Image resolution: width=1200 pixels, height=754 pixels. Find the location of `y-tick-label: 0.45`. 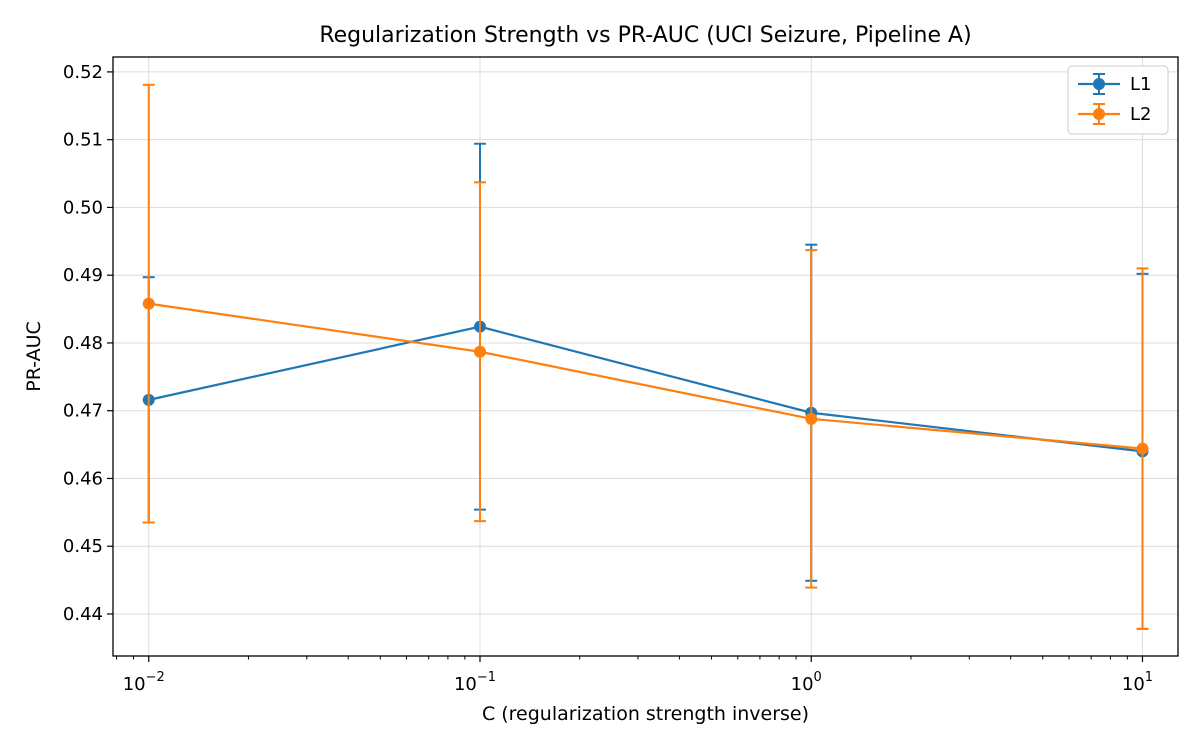

y-tick-label: 0.45 is located at coordinates (83, 546).